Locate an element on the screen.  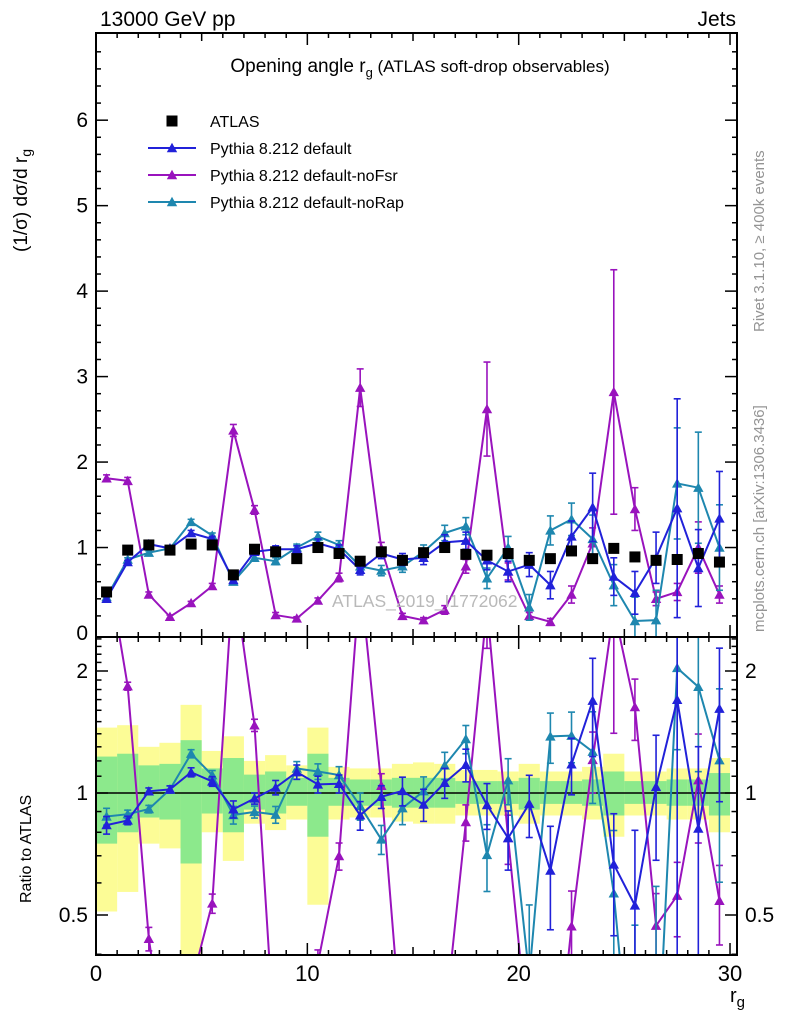
header-beam-energy: 13000 GeV pp is located at coordinates (167, 19).